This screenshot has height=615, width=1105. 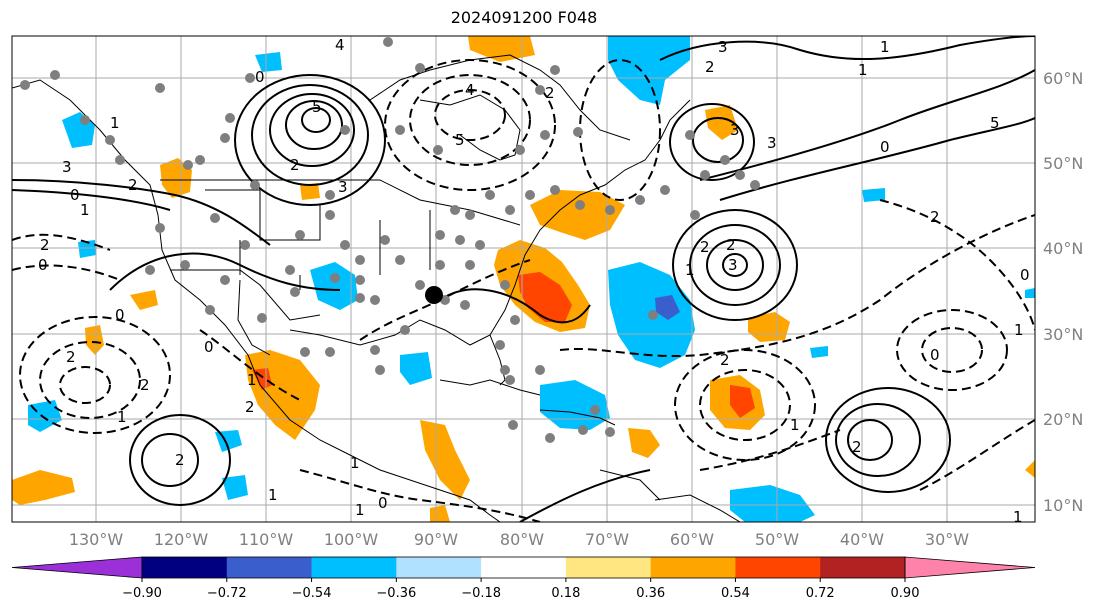 I want to click on colorbar-tick-label: −0.54, so click(x=312, y=593).